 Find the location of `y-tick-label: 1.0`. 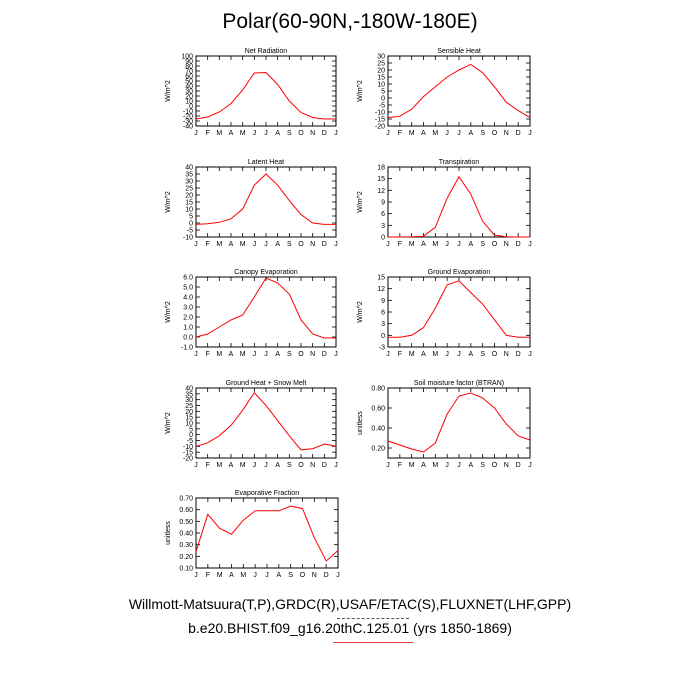

y-tick-label: 1.0 is located at coordinates (188, 328).